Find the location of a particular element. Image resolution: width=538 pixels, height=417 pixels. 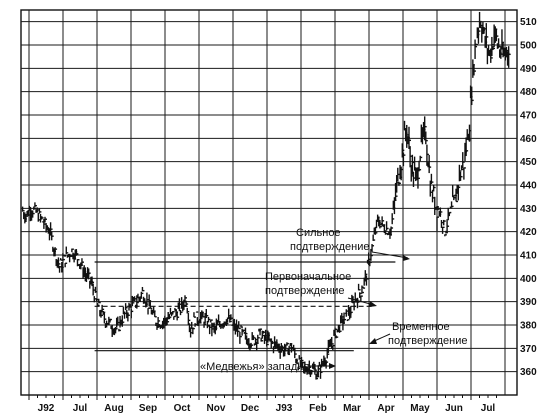

y-tick-label-460: 460 is located at coordinates (528, 139).